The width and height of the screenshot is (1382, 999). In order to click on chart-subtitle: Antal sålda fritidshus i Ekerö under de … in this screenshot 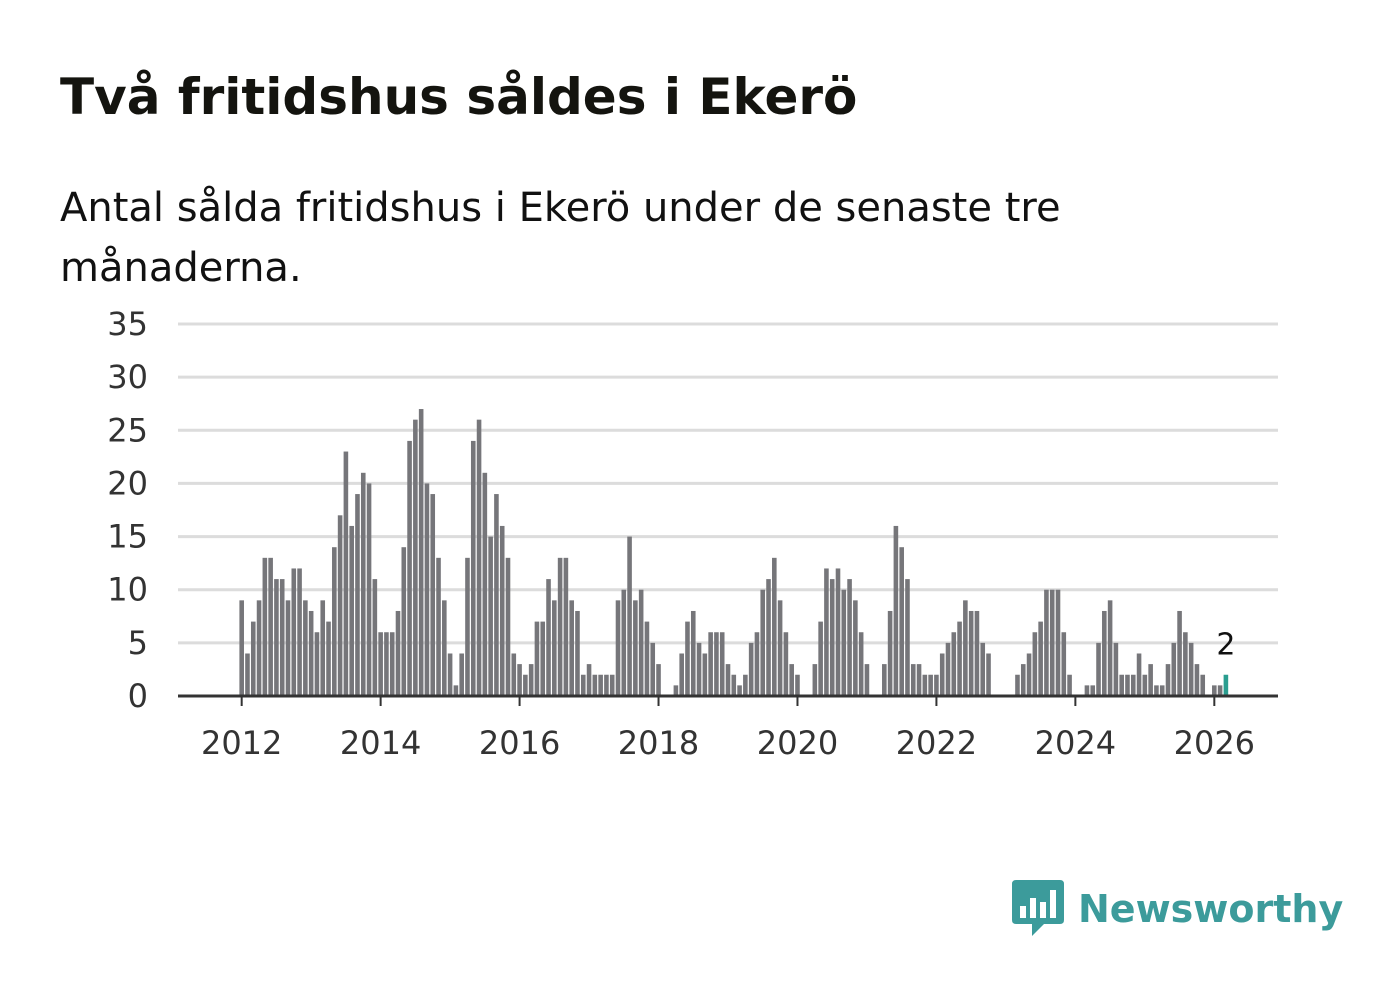, I will do `click(560, 238)`.